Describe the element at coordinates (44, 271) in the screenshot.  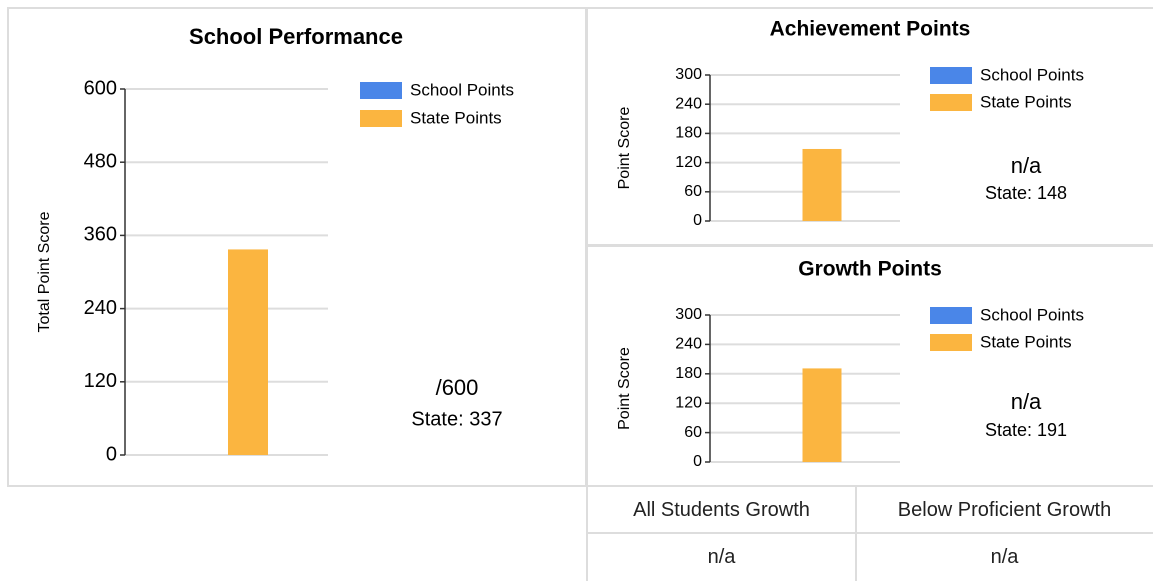
I see `y-axis-label: Total Point Score` at that location.